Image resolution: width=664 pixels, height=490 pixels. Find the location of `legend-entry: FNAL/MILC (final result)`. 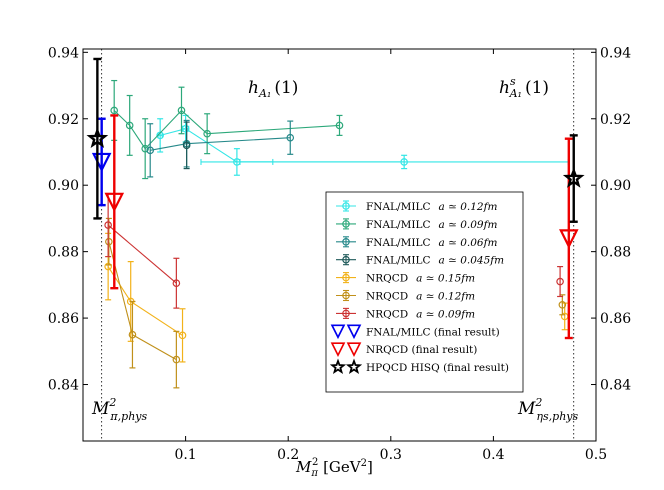

legend-entry: FNAL/MILC (final result) is located at coordinates (415, 332).